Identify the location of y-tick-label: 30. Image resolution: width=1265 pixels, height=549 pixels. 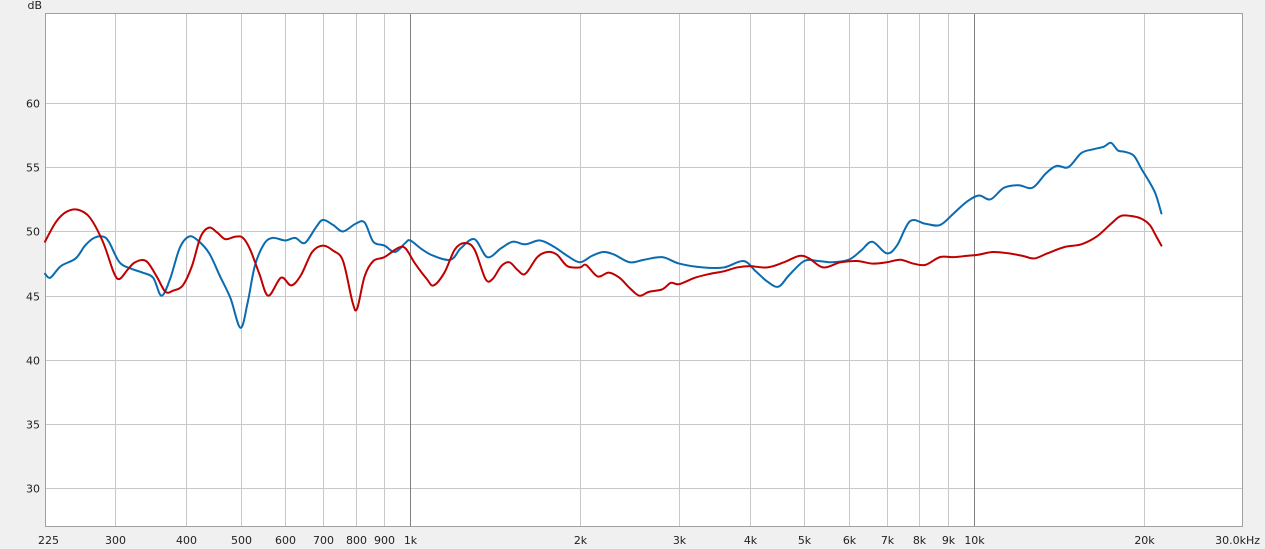
(33, 489).